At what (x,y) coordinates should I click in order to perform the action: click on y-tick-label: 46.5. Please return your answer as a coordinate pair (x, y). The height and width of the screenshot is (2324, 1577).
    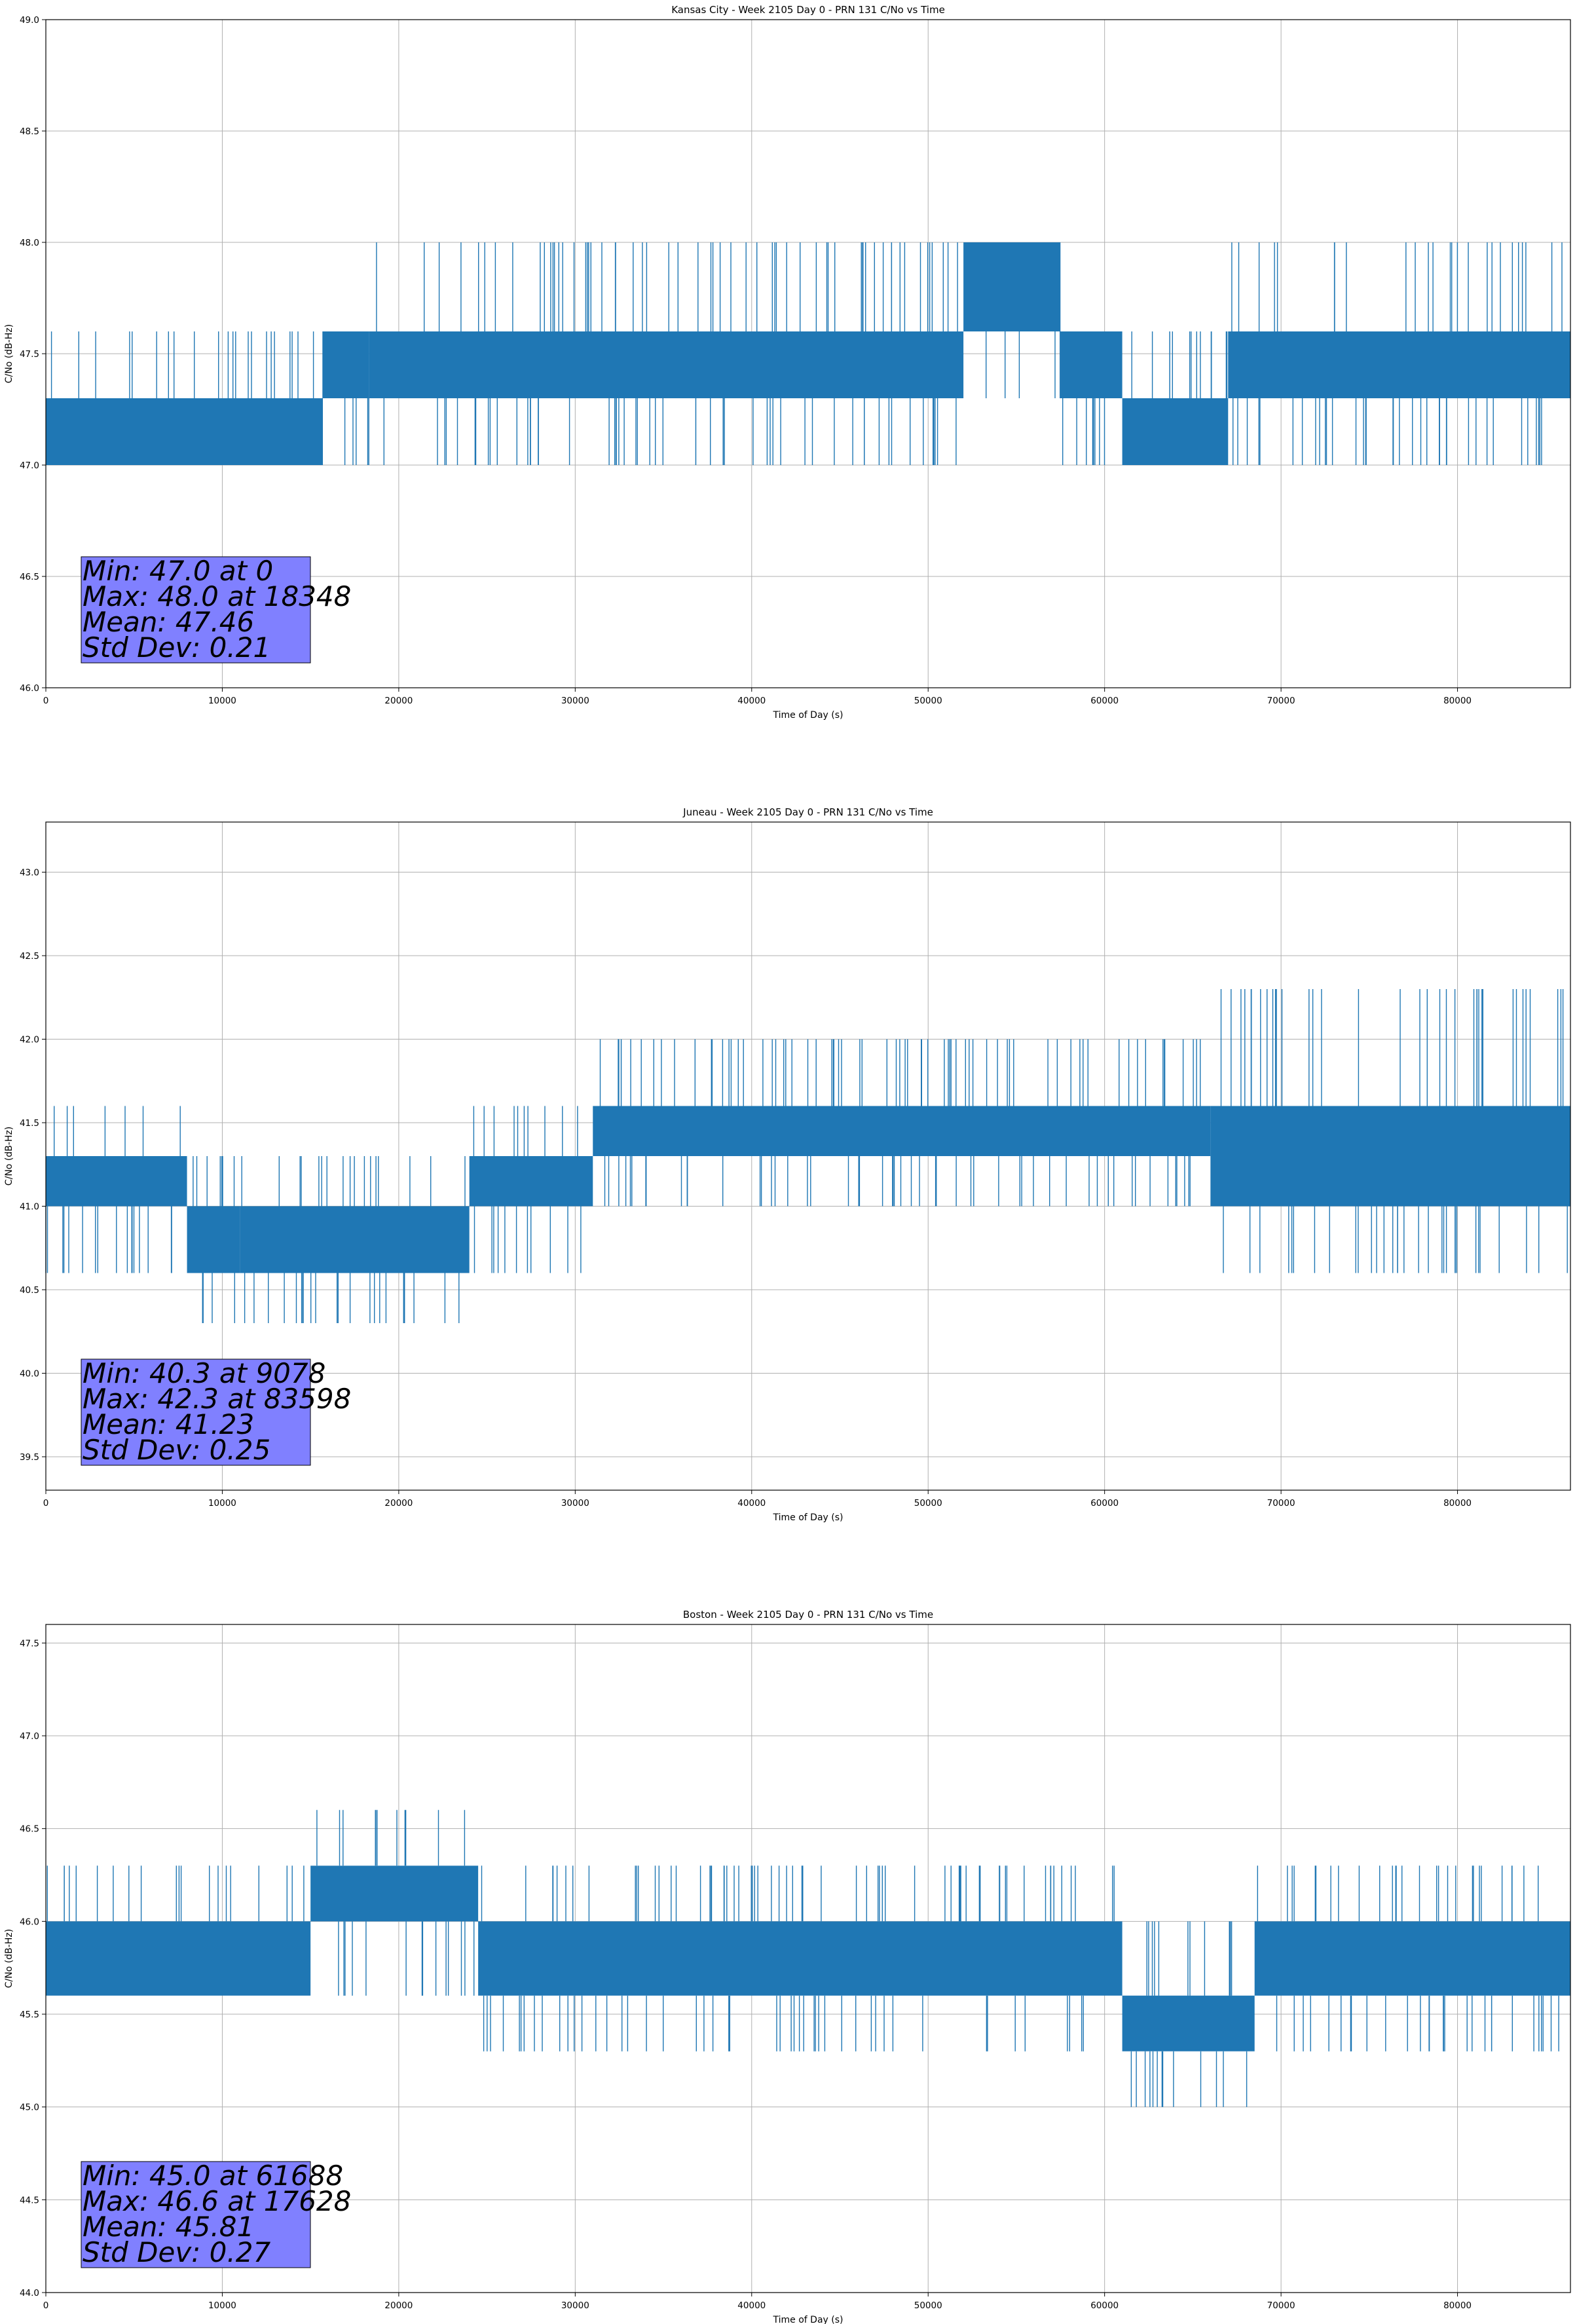
    Looking at the image, I should click on (29, 577).